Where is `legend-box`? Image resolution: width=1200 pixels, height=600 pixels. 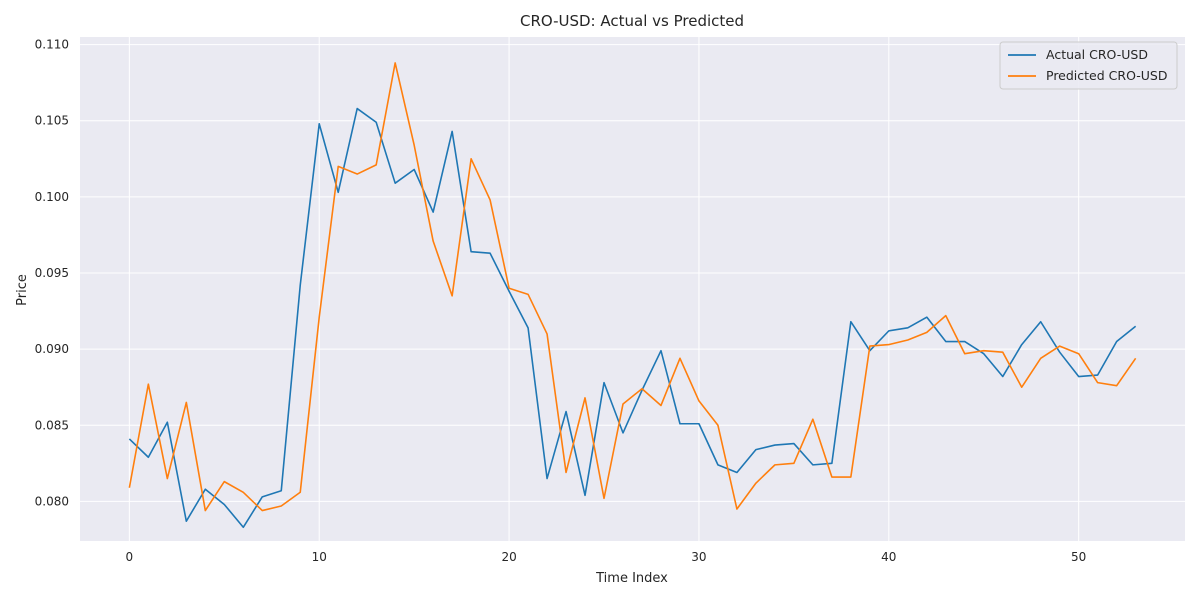 legend-box is located at coordinates (1088, 65).